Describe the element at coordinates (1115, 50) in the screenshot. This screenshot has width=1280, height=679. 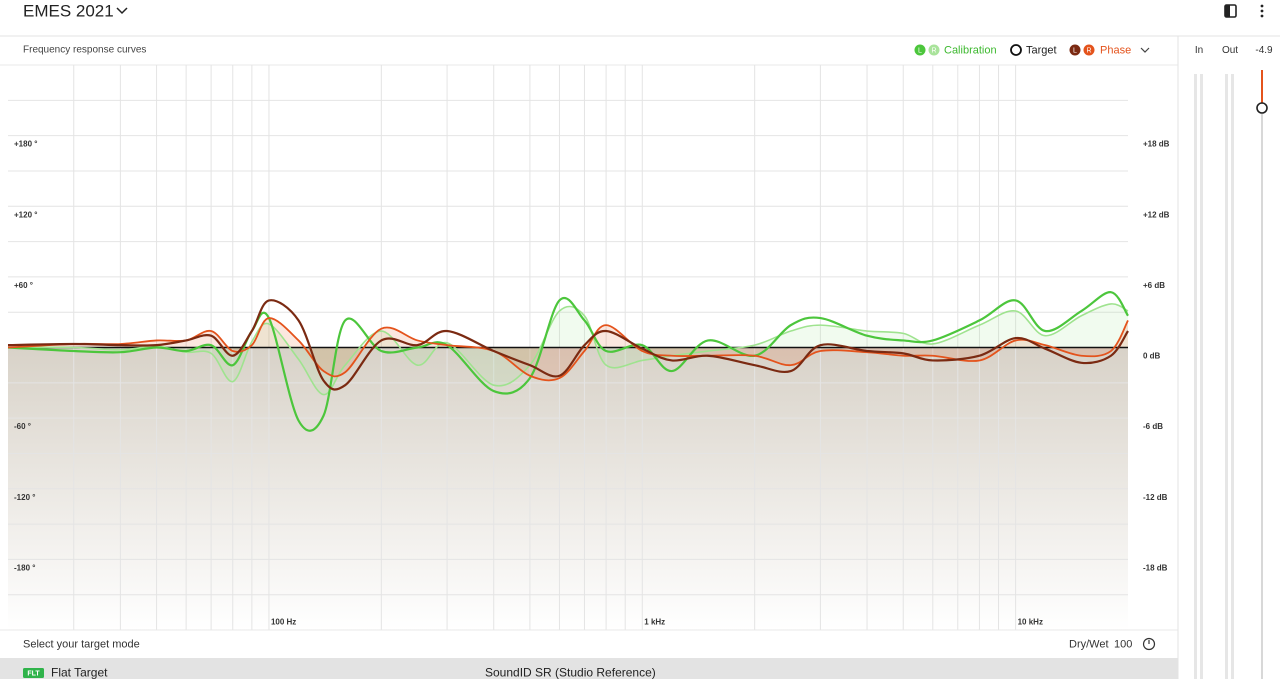
I see `legend-label: Phase` at that location.